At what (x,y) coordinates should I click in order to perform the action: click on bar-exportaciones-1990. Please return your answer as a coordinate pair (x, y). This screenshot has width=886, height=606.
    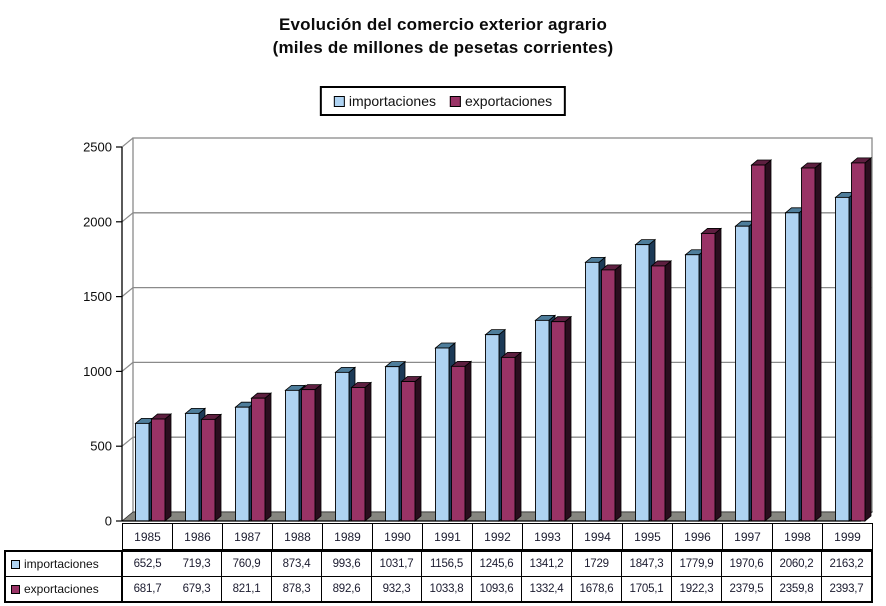
    Looking at the image, I should click on (408, 451).